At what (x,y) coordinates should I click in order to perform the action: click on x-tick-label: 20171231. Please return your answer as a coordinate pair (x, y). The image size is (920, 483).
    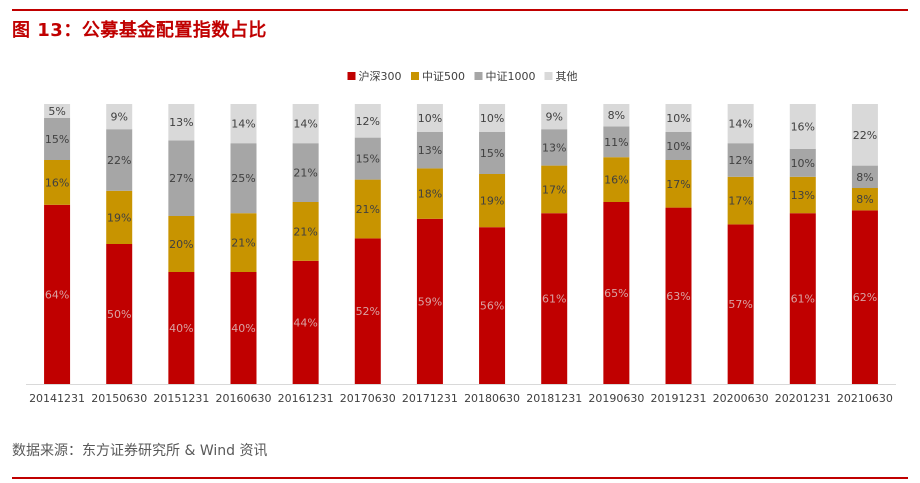
    Looking at the image, I should click on (430, 398).